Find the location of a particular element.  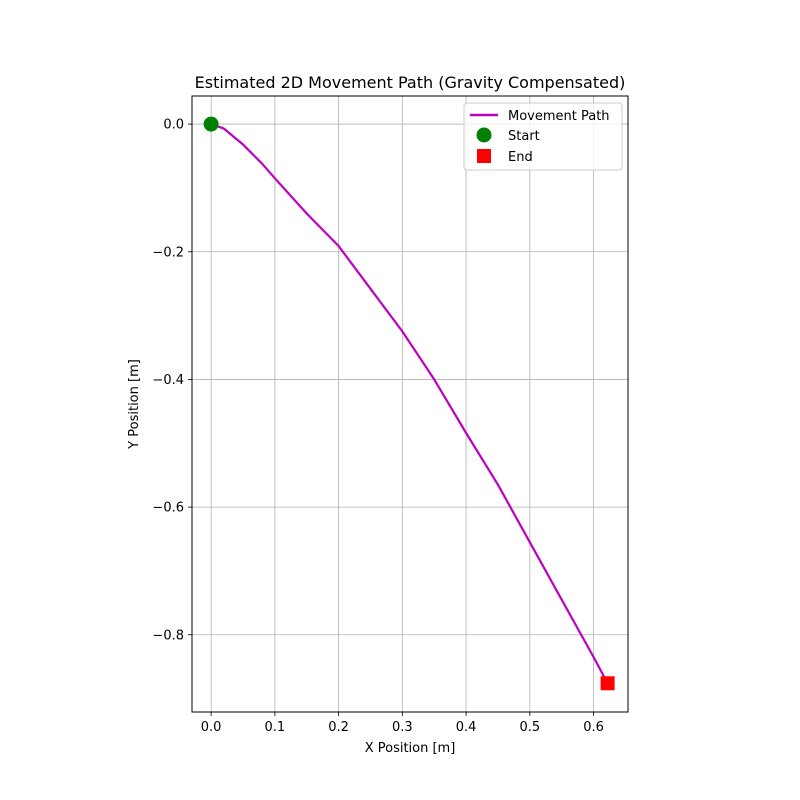

y-tick-label: −0.4 is located at coordinates (168, 380).